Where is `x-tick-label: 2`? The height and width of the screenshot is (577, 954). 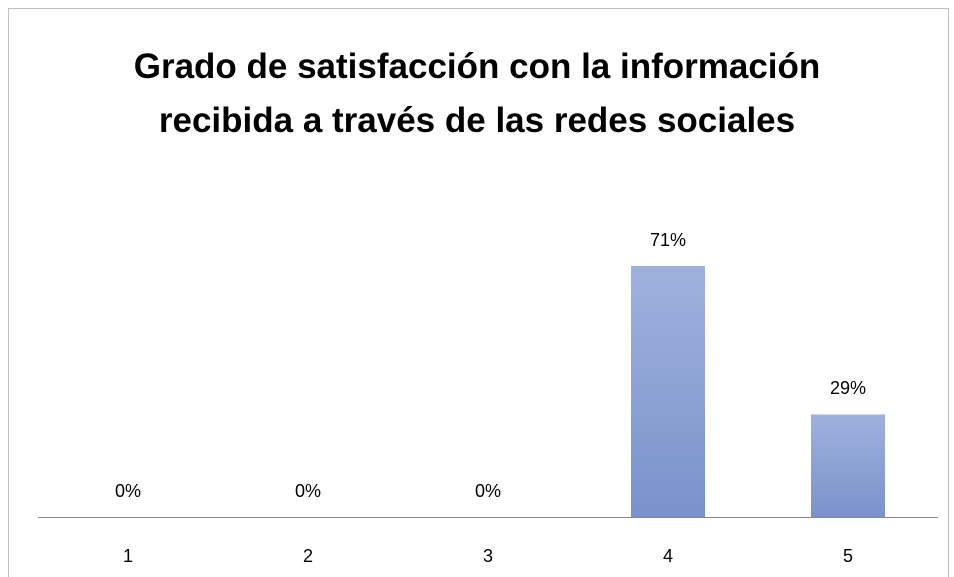
x-tick-label: 2 is located at coordinates (308, 556).